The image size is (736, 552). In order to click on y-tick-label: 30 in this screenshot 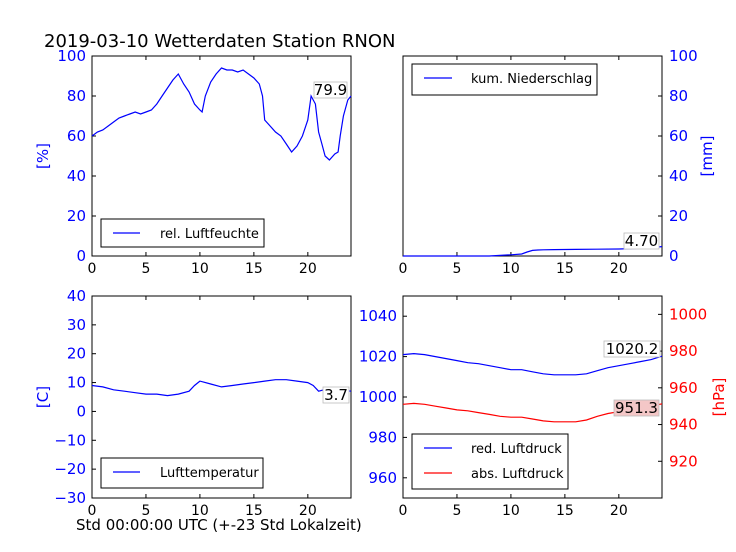, I will do `click(76, 325)`.